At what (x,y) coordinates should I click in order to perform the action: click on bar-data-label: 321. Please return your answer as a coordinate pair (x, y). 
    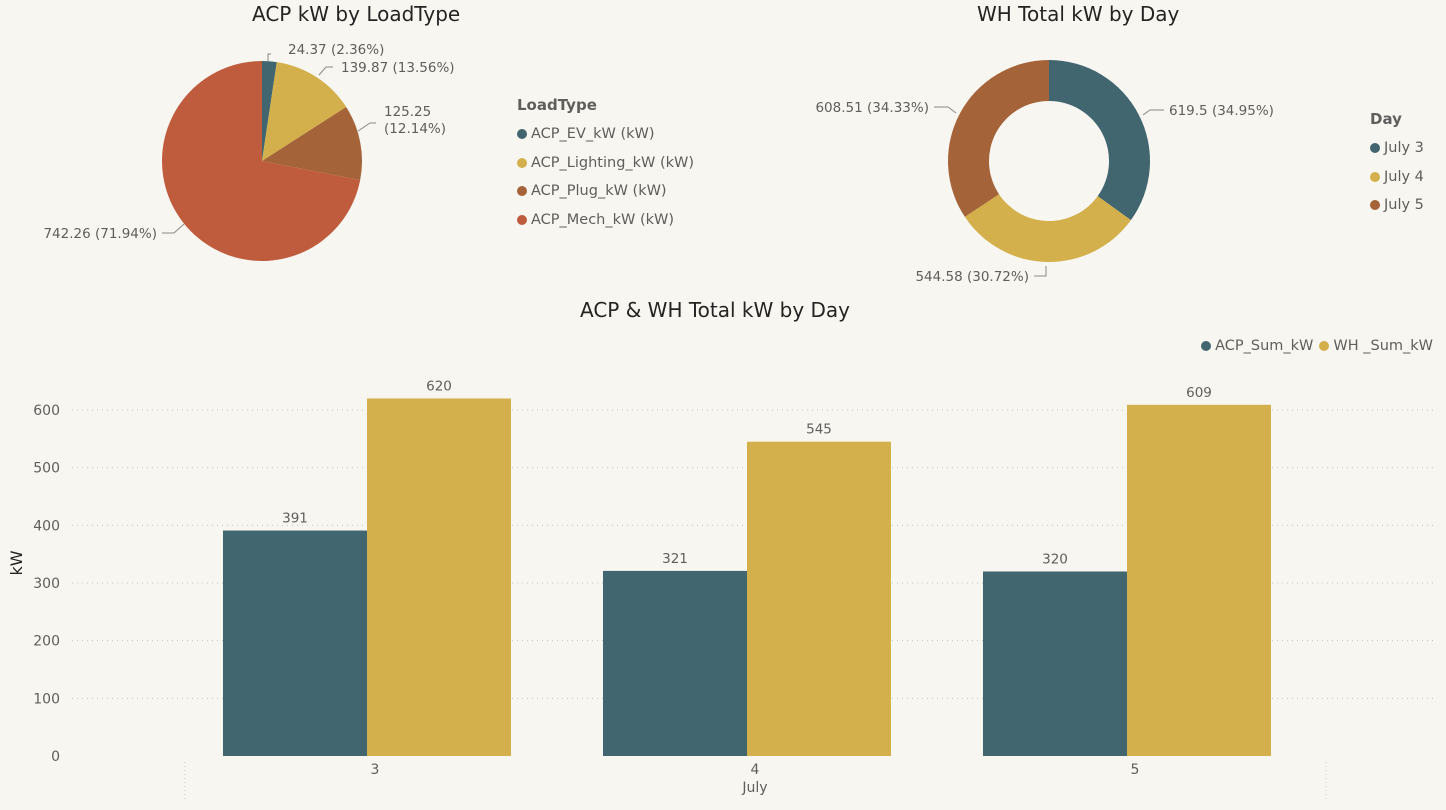
    Looking at the image, I should click on (675, 559).